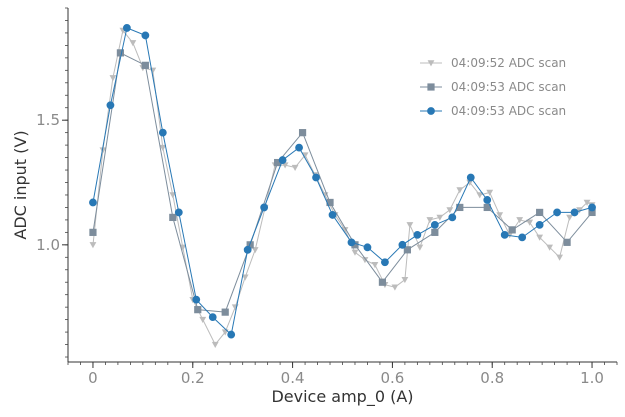  Describe the element at coordinates (48, 120) in the screenshot. I see `y-tick-label: 1.5` at that location.